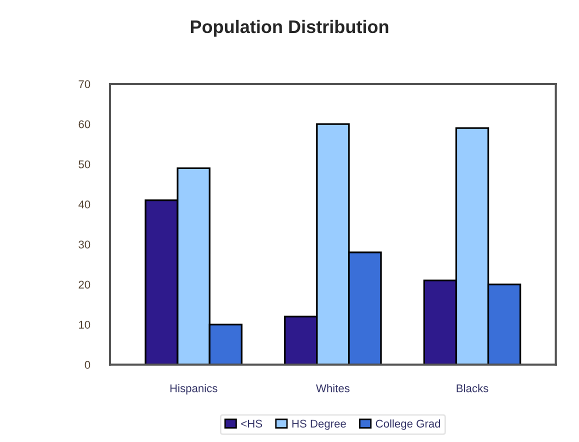  I want to click on y-tick-label: 30, so click(84, 244).